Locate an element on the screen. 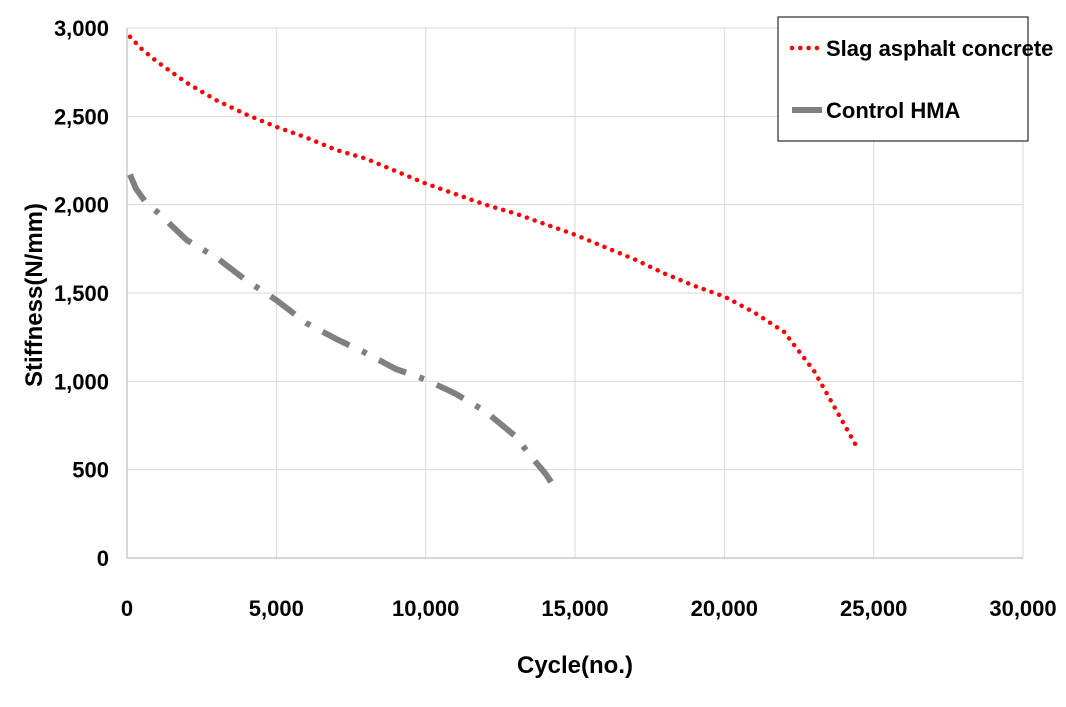 This screenshot has height=707, width=1066. y-tick-labels: 0 500 1,000 1,500 2,000 2,500 3,000 is located at coordinates (81, 293).